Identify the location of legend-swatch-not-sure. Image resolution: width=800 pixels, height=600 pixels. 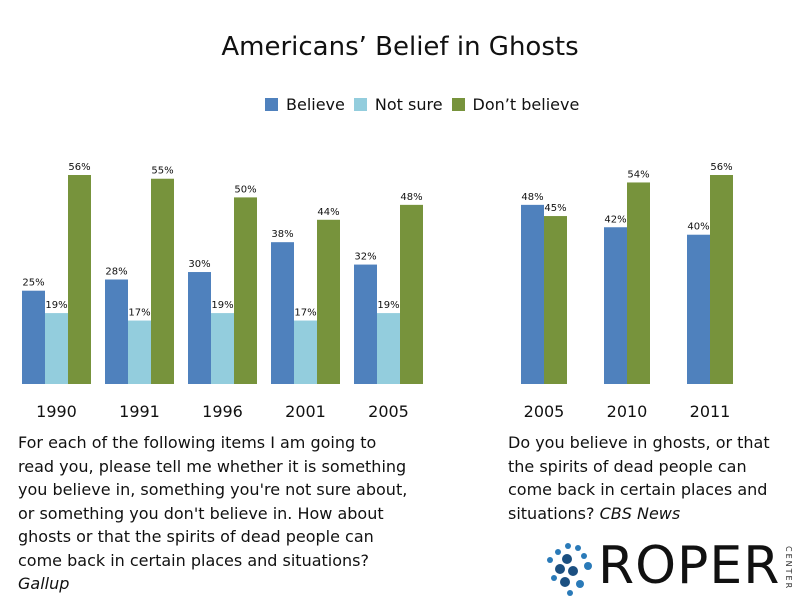
(360, 104).